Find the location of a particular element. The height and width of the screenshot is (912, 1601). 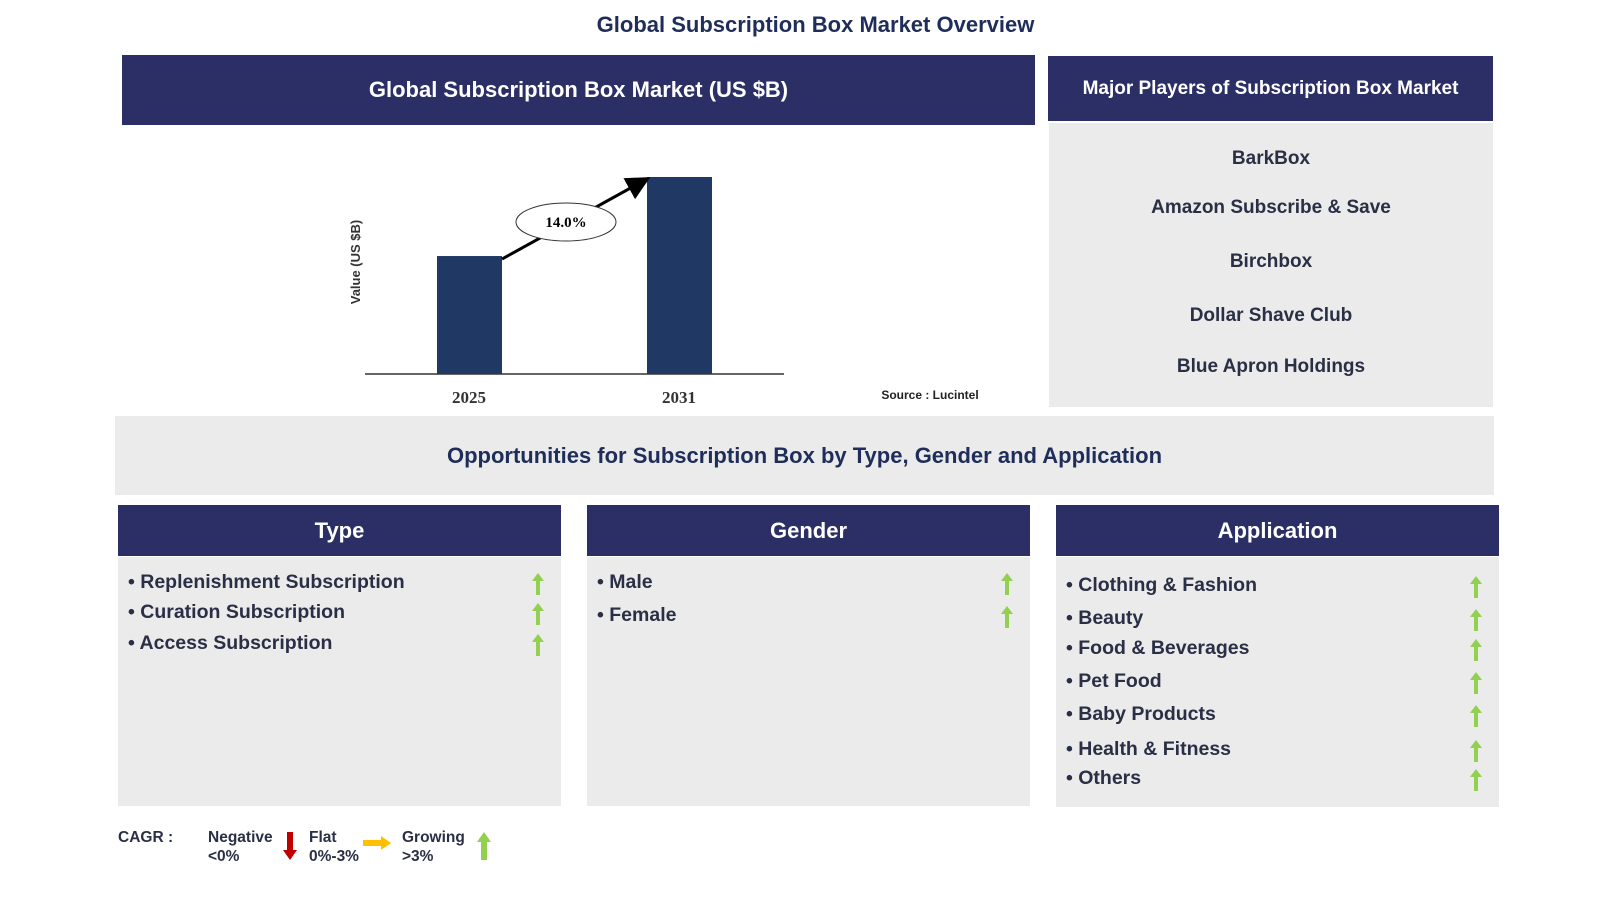

player-item: Amazon Subscribe & Save is located at coordinates (1271, 207).